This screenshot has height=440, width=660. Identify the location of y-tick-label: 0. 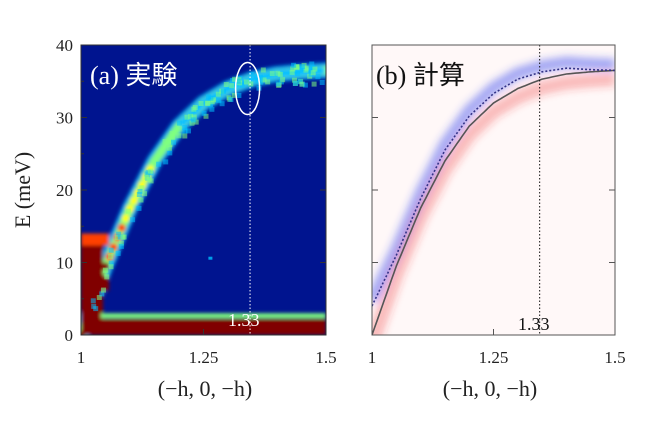
(69, 335).